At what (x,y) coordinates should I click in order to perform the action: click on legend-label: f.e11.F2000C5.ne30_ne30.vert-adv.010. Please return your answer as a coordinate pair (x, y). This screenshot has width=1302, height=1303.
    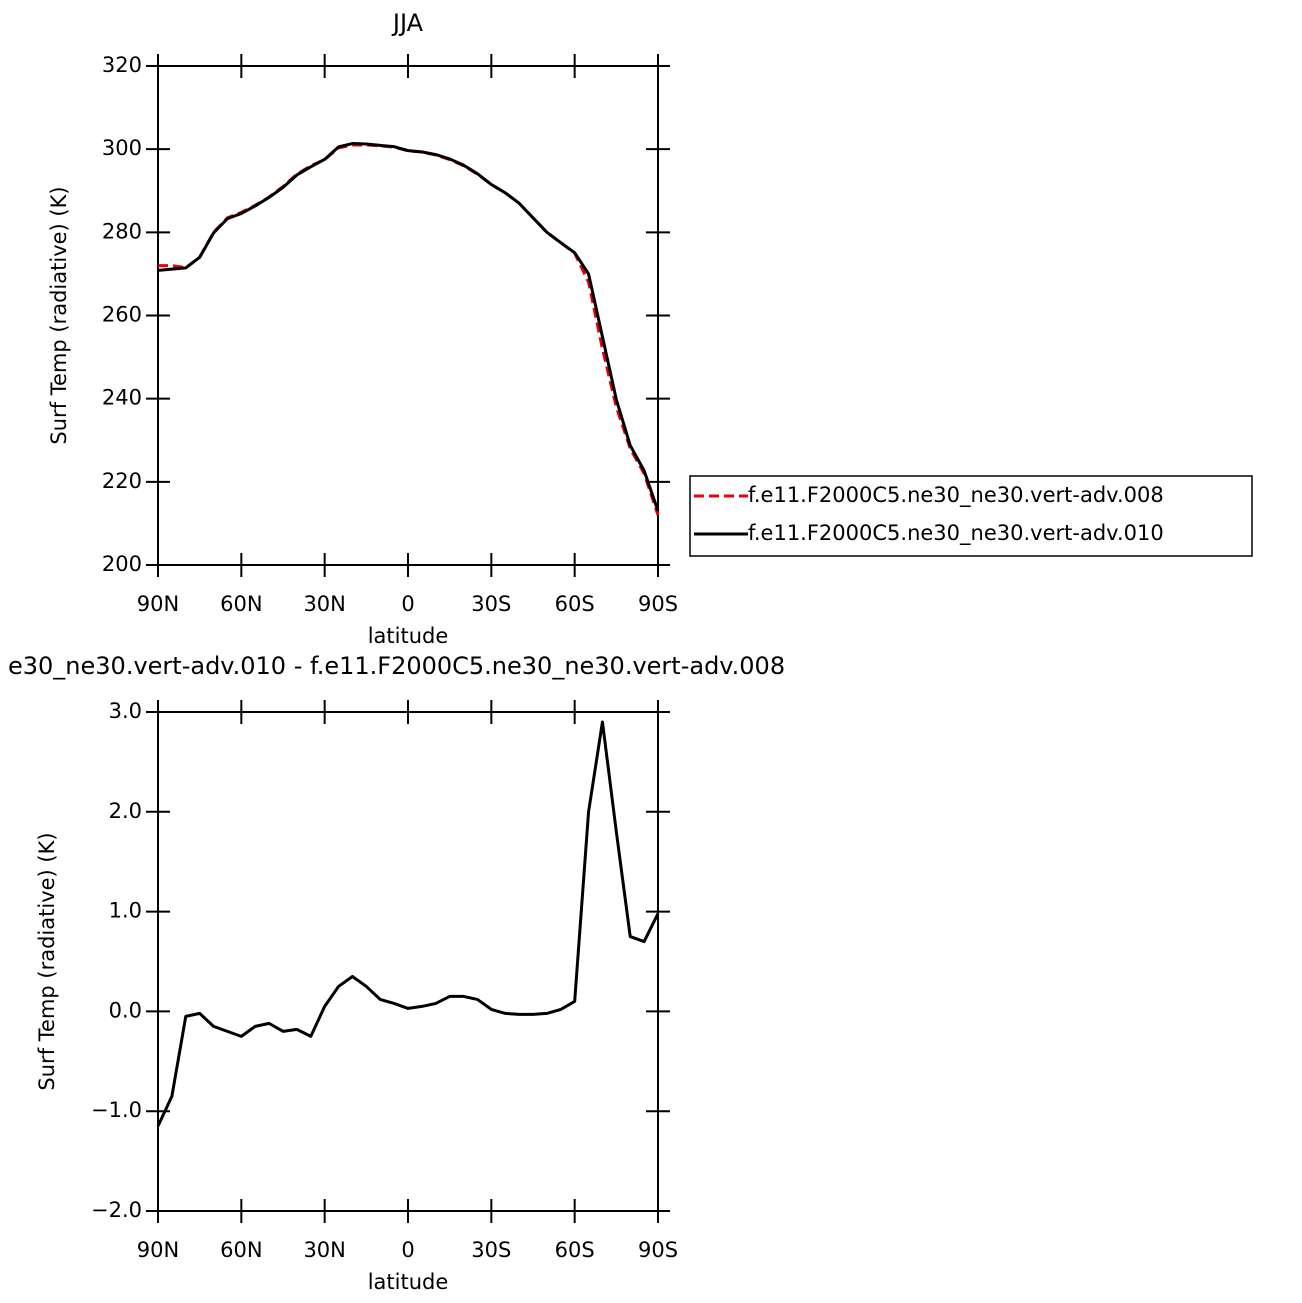
    Looking at the image, I should click on (956, 533).